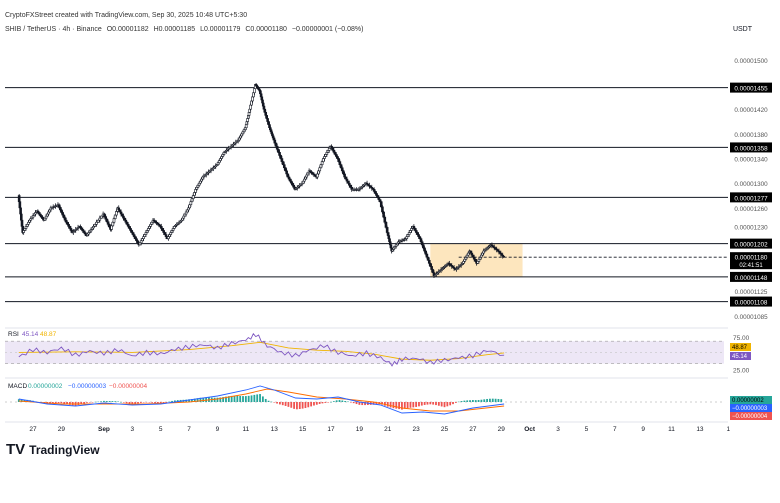 This screenshot has width=780, height=503. I want to click on level-label: 0.00001455, so click(751, 89).